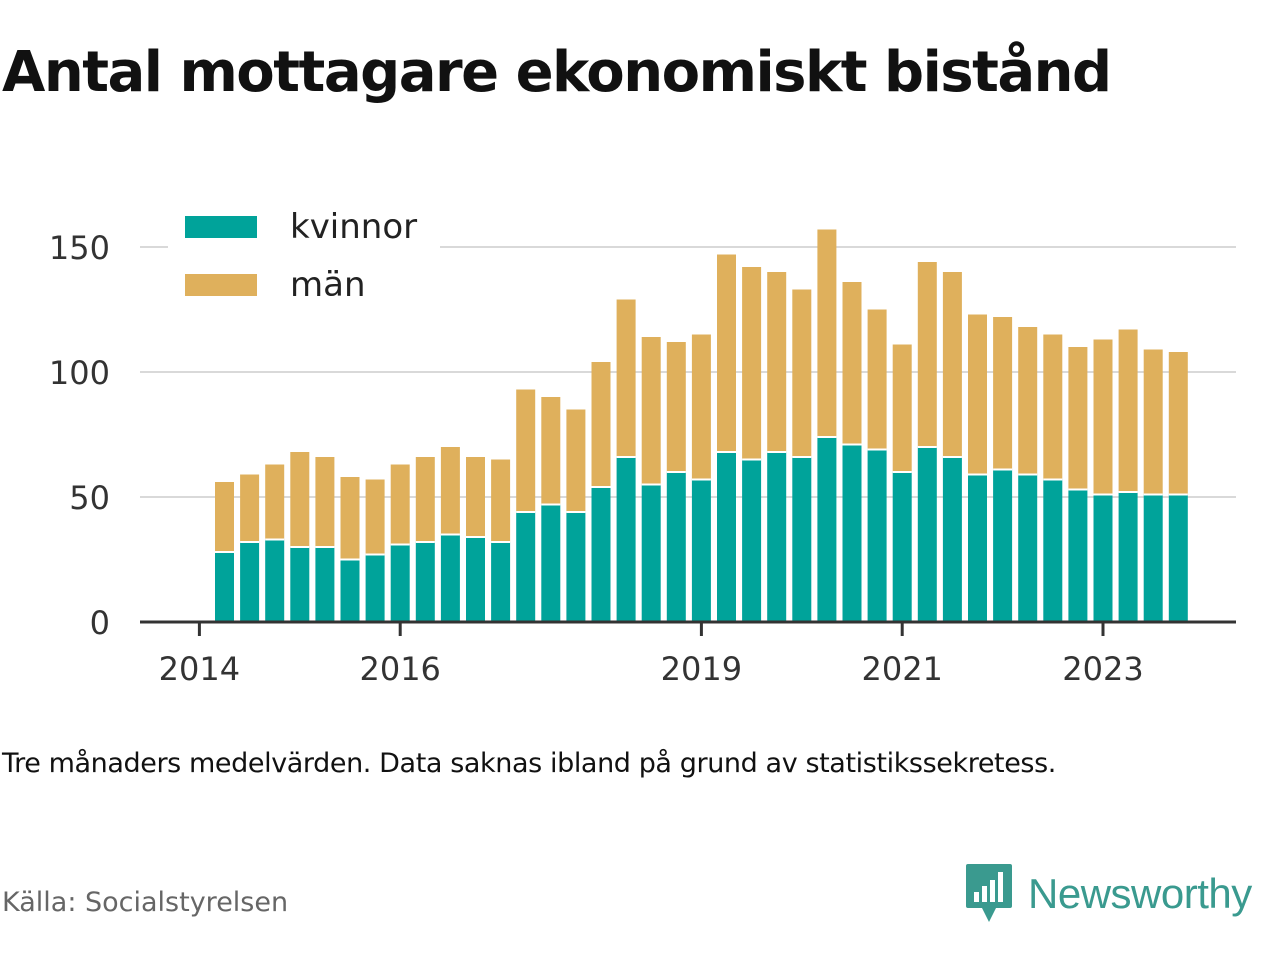  I want to click on legend-swatch-man, so click(221, 285).